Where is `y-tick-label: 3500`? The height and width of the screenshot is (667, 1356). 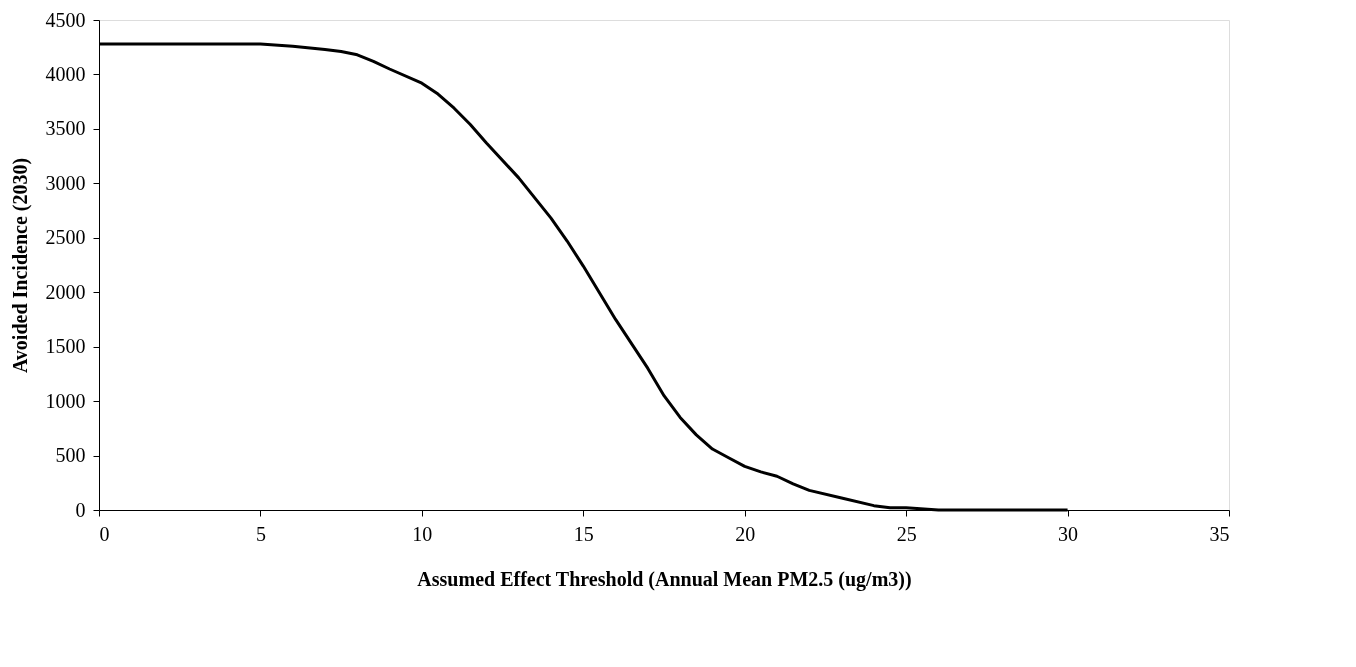 y-tick-label: 3500 is located at coordinates (65, 128).